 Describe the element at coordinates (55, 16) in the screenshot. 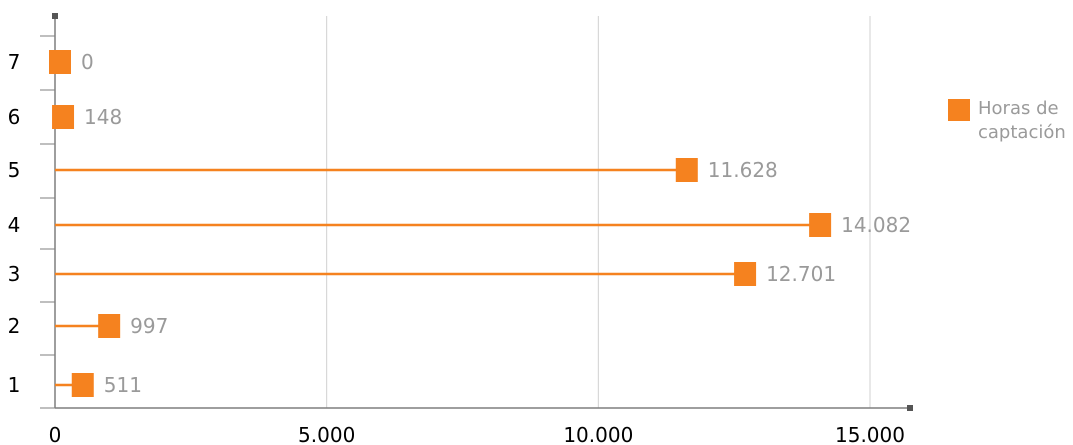

I see `y-axis-end-marker` at that location.